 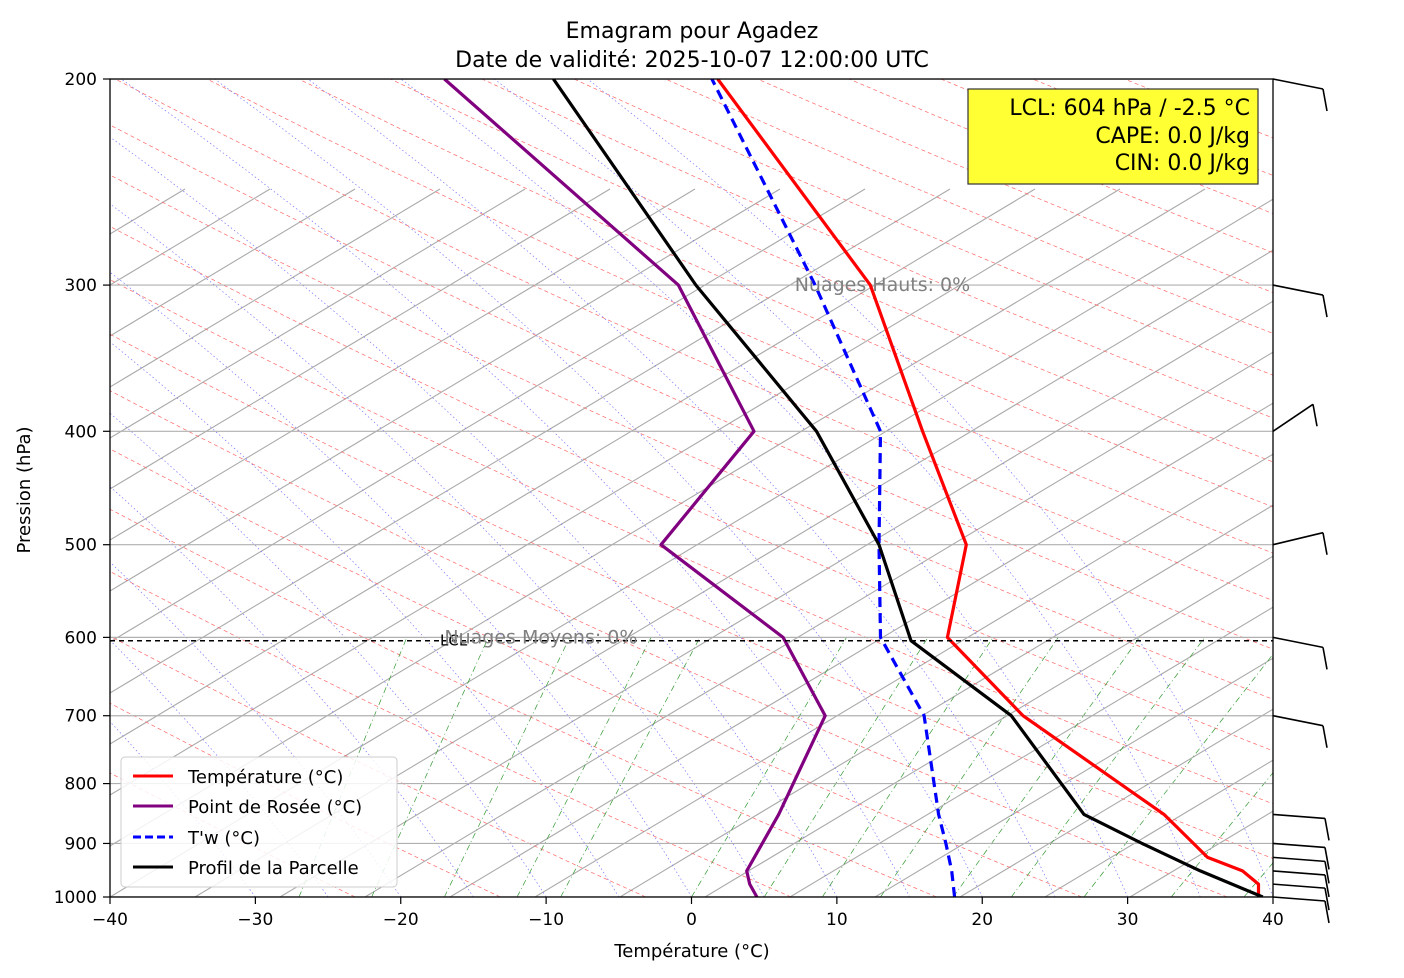 What do you see at coordinates (454, 641) in the screenshot?
I see `lcl-label: LCL` at bounding box center [454, 641].